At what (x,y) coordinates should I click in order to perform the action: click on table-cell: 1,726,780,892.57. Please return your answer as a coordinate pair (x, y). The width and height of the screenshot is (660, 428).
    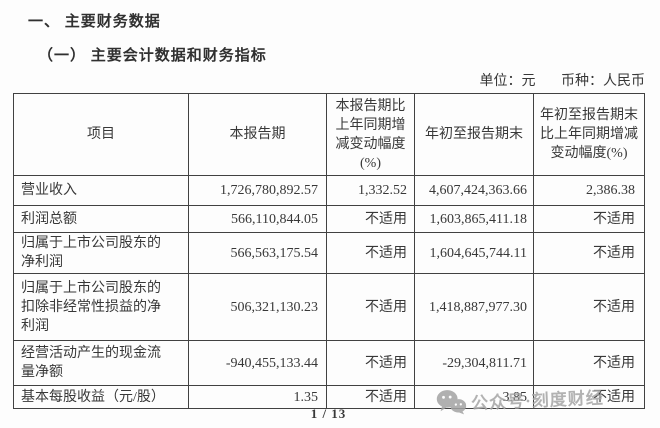
    Looking at the image, I should click on (257, 190).